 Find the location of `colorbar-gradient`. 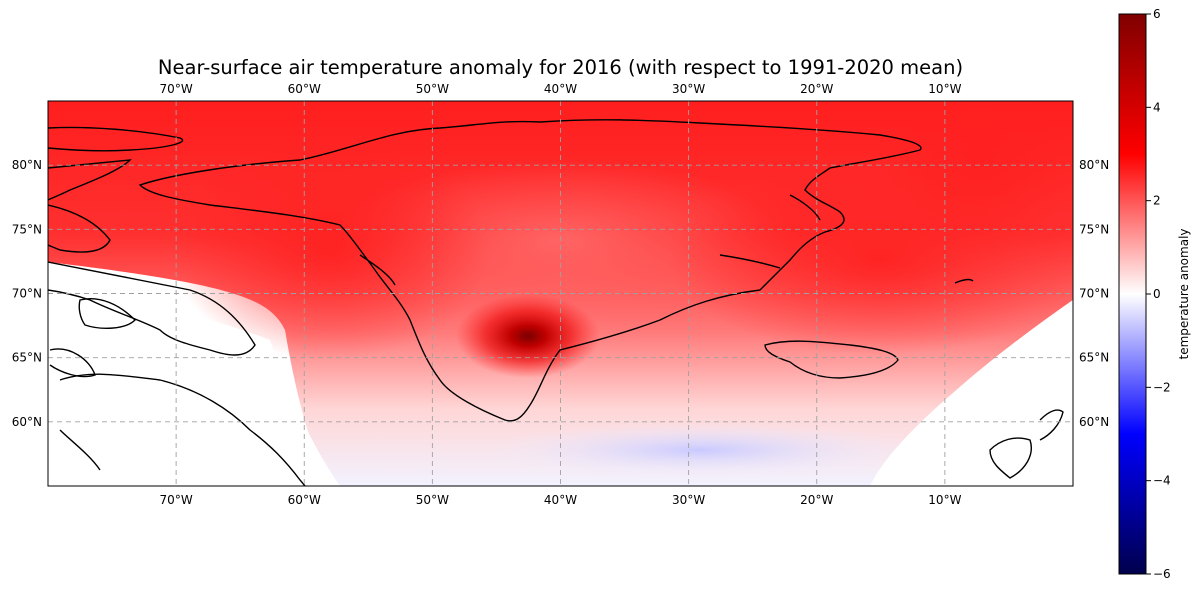

colorbar-gradient is located at coordinates (1132, 294).